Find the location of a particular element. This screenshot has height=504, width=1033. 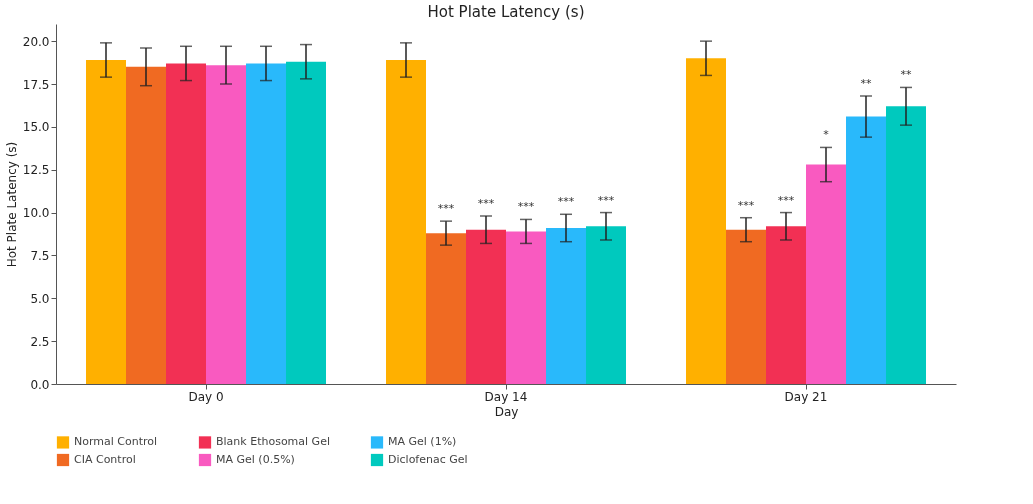

x-tick-label: Day 0 is located at coordinates (206, 396).